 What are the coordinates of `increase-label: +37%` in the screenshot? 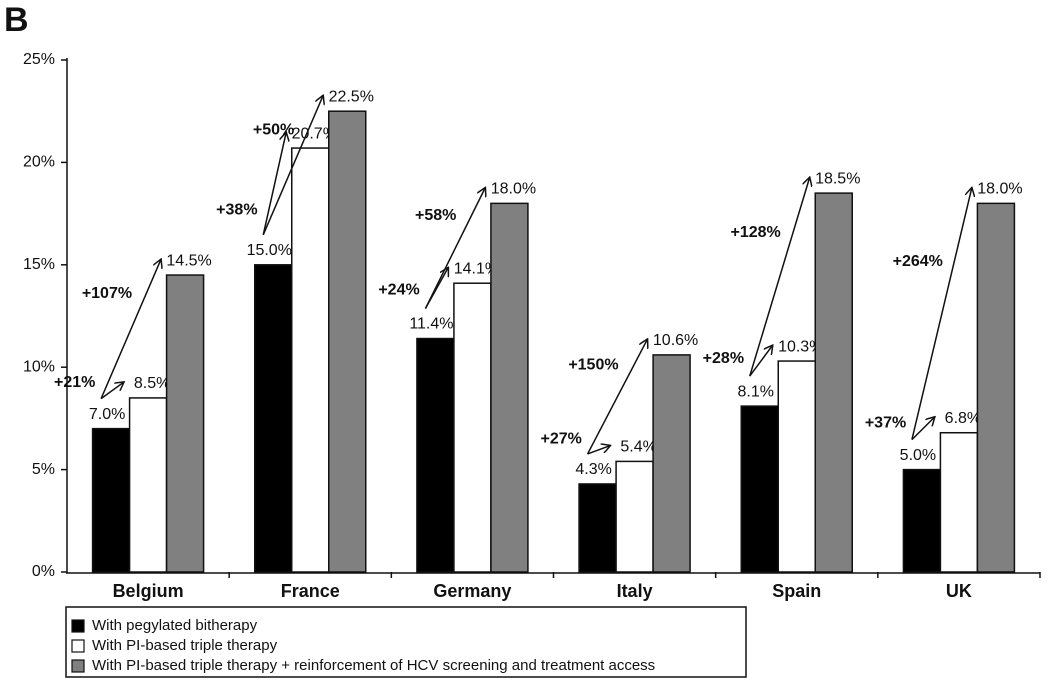 It's located at (885, 423).